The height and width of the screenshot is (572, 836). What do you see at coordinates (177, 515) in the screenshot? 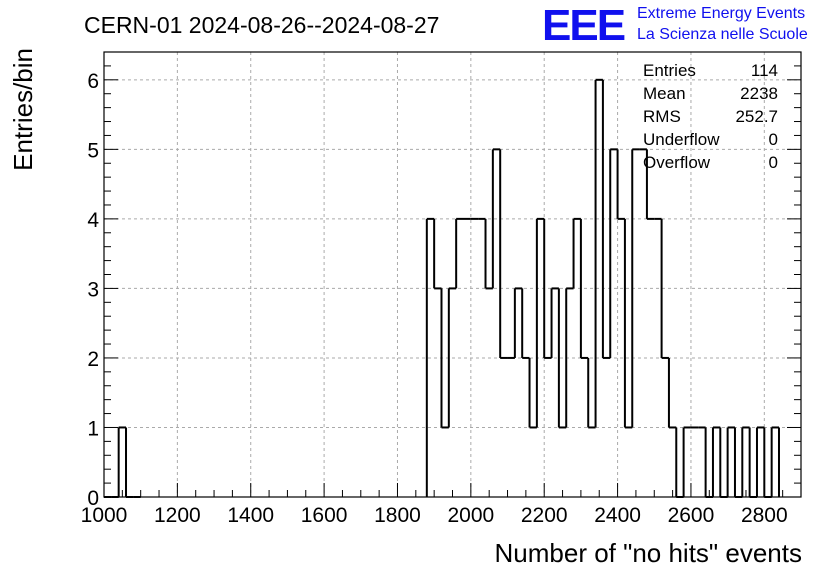
I see `x-tick-label: 1200` at bounding box center [177, 515].